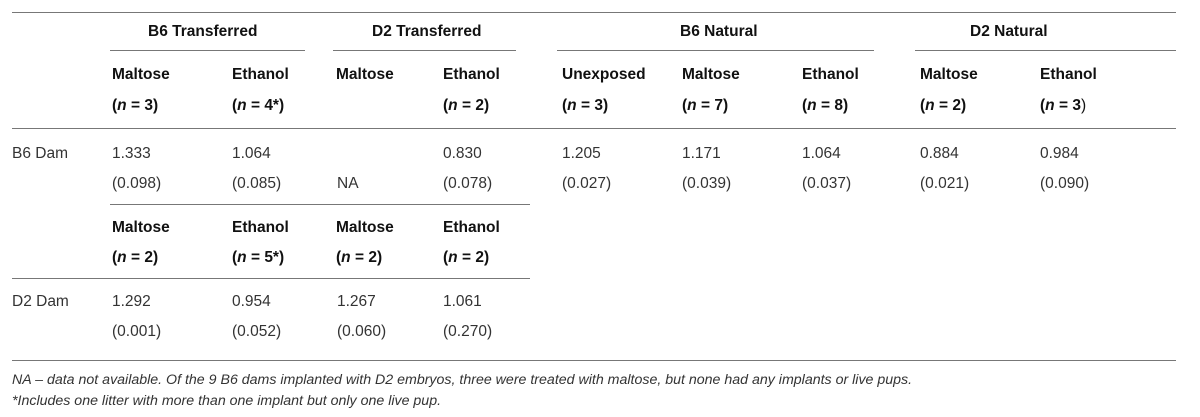 The height and width of the screenshot is (417, 1200). Describe the element at coordinates (1009, 31) in the screenshot. I see `group-header-d2-natural: D2 Natural` at that location.